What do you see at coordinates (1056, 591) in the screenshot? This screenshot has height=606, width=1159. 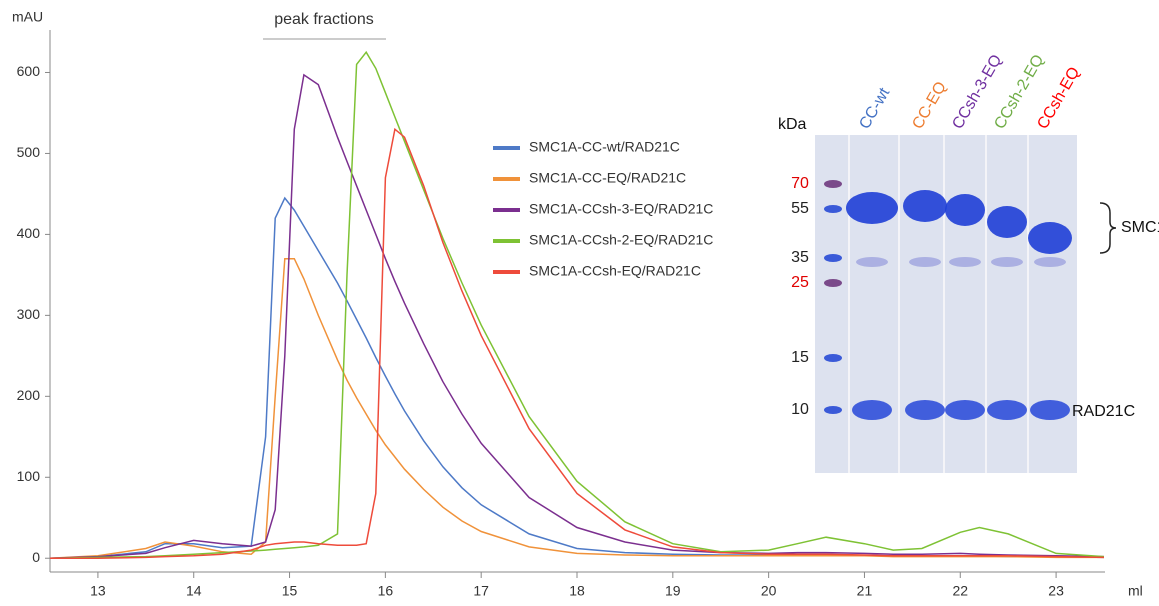 I see `x-tick-label: 23` at bounding box center [1056, 591].